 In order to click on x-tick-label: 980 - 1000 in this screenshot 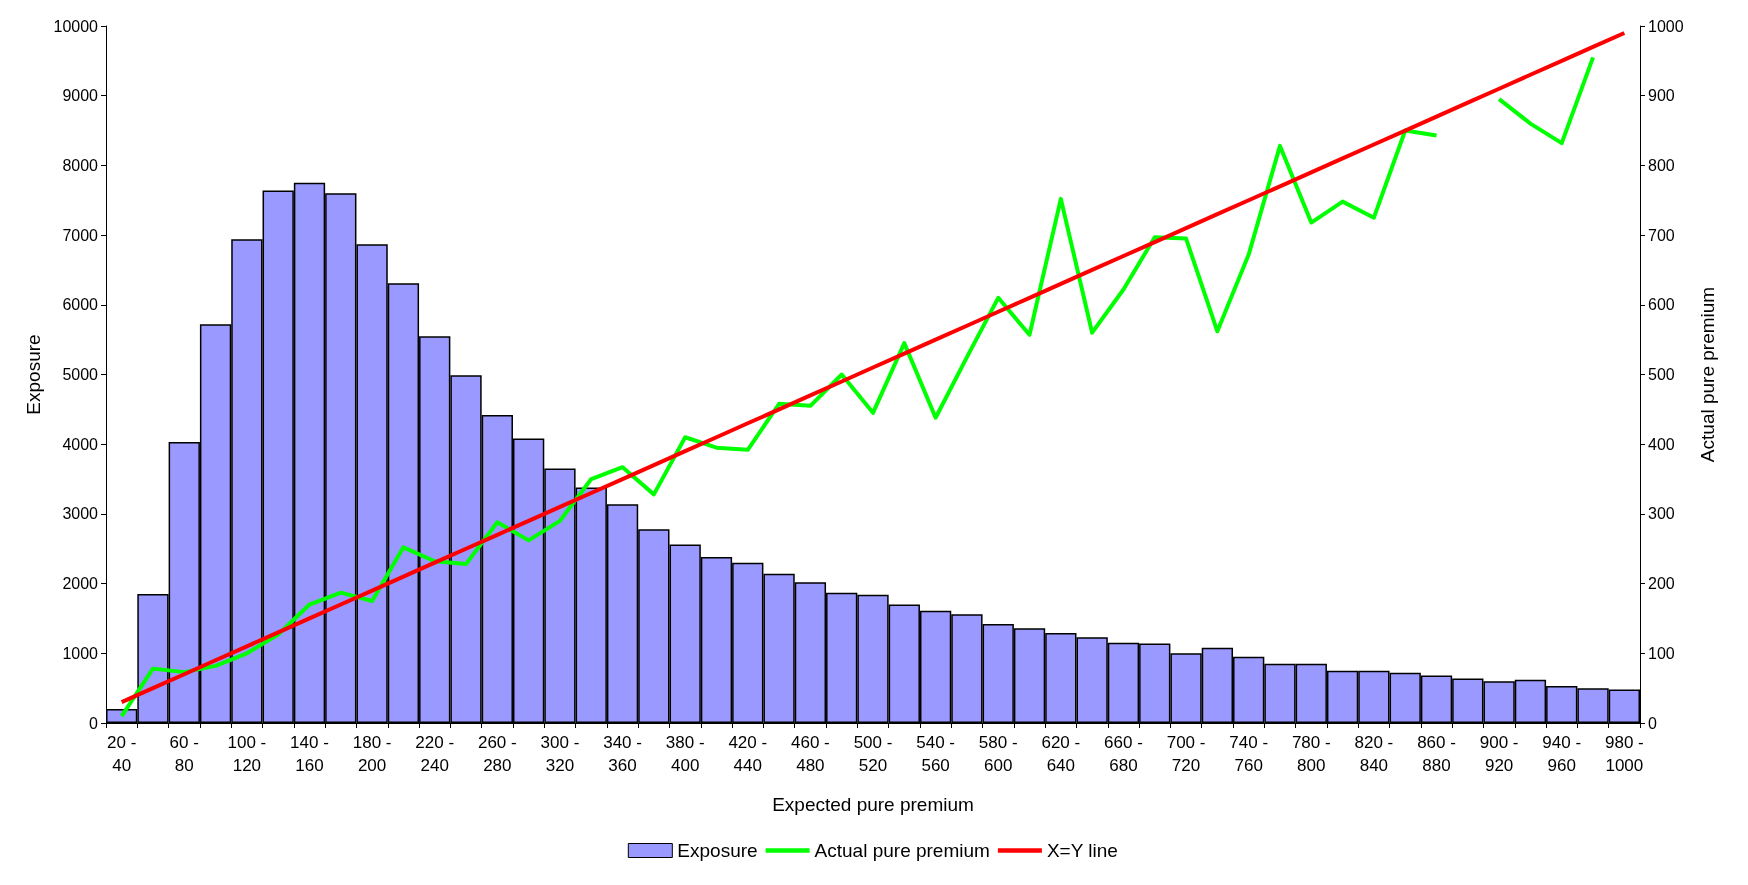, I will do `click(1624, 754)`.